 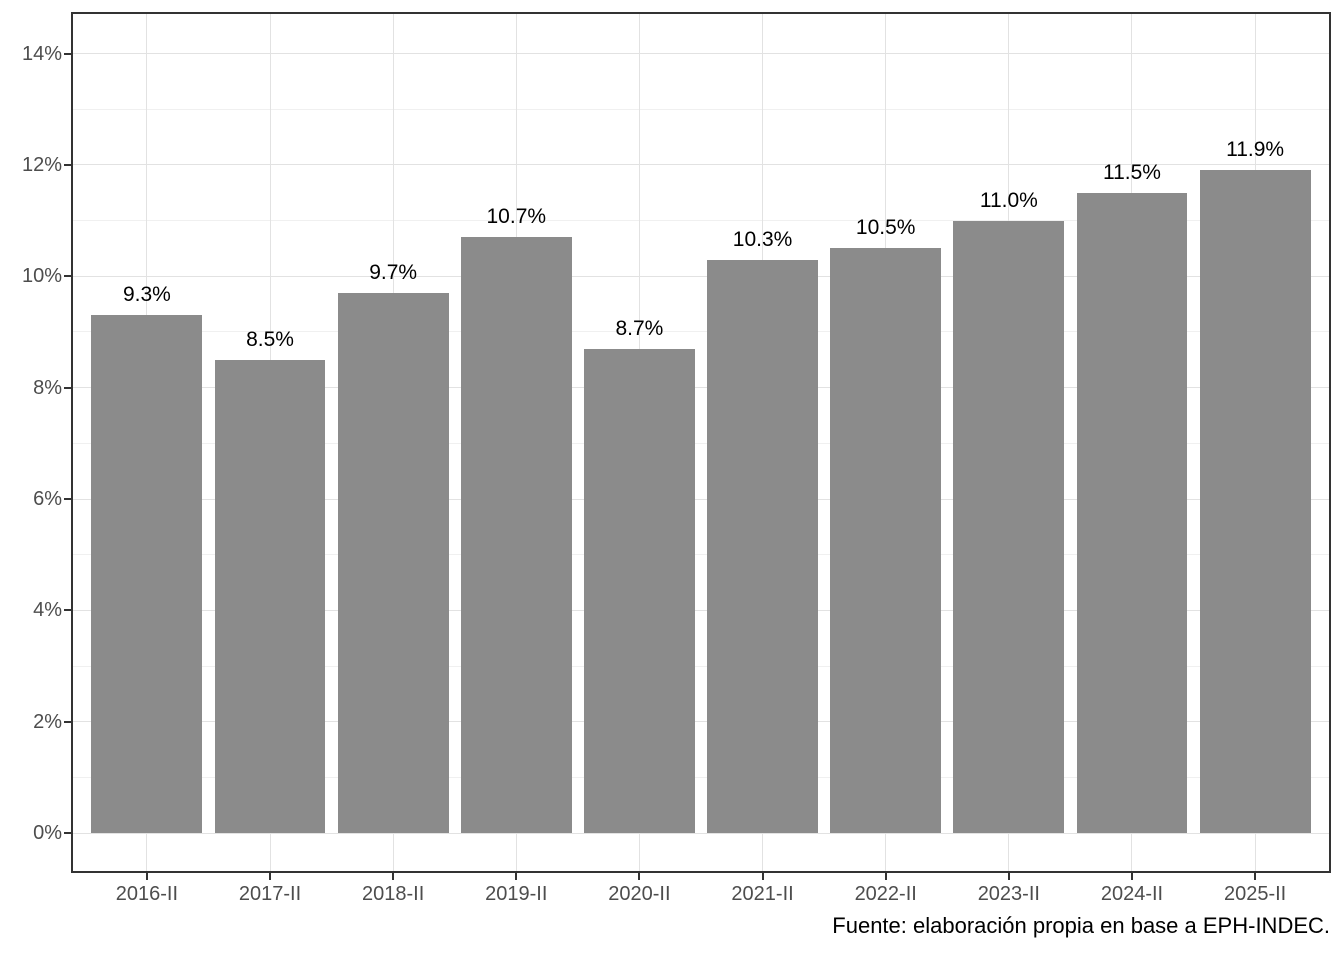 What do you see at coordinates (639, 894) in the screenshot?
I see `x-tick-label: 2020-II` at bounding box center [639, 894].